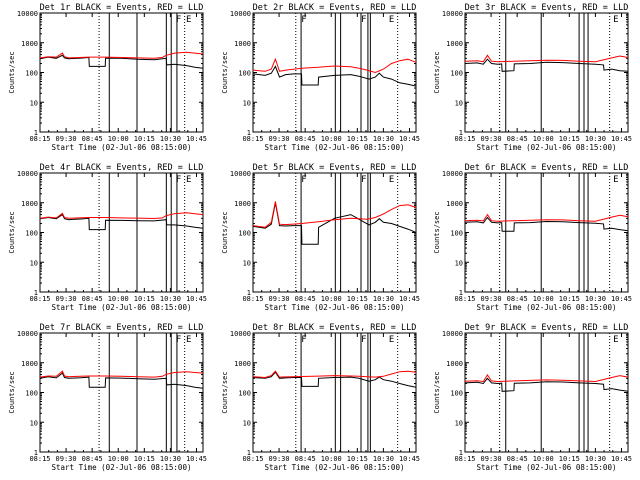  I want to click on panel-title: Det 7r BLACK = Events, RED = LLD, so click(122, 328).